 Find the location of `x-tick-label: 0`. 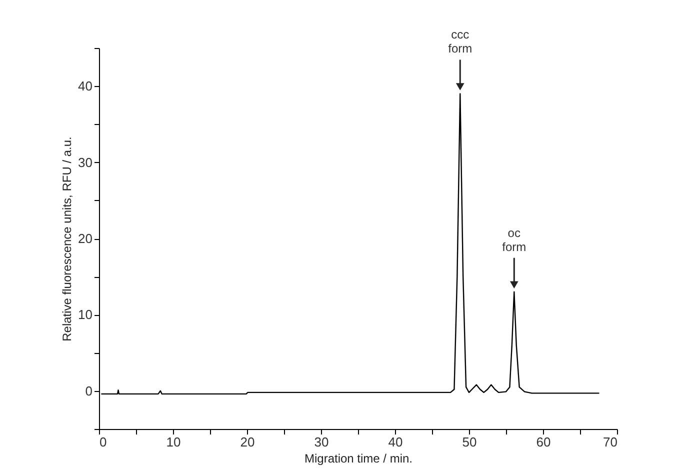

x-tick-label: 0 is located at coordinates (103, 442).